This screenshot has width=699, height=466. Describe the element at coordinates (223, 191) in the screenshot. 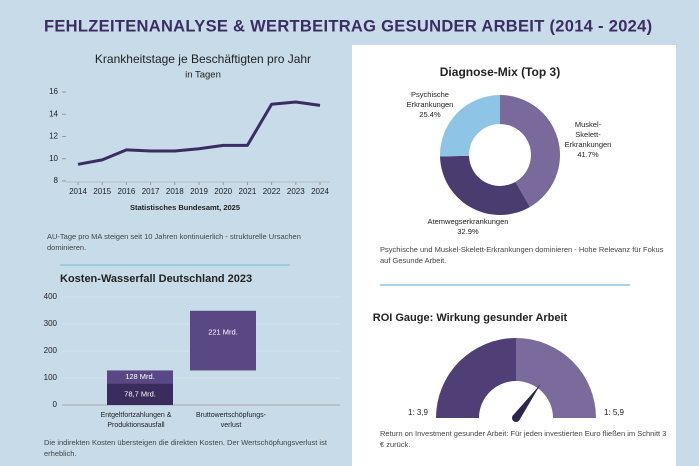

I see `x-tick-label: 2020` at that location.